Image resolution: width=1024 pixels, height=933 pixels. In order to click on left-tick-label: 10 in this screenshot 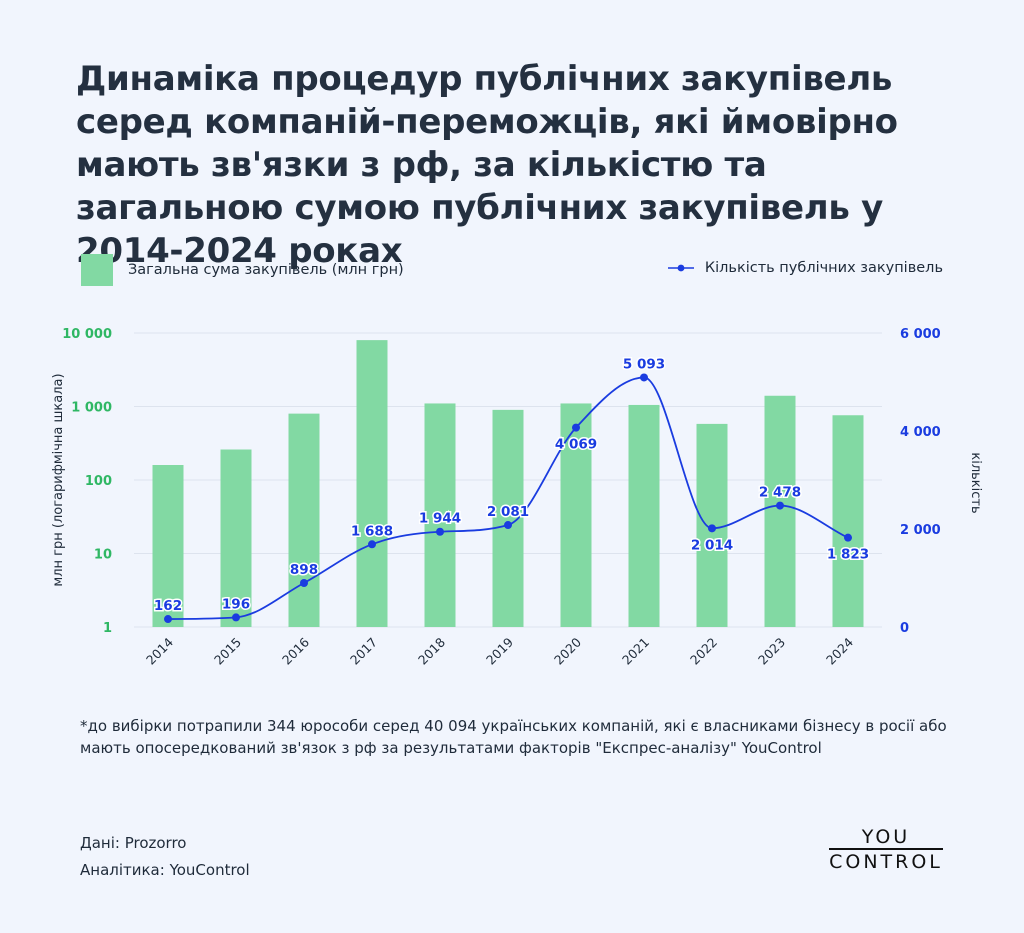, I will do `click(103, 555)`.